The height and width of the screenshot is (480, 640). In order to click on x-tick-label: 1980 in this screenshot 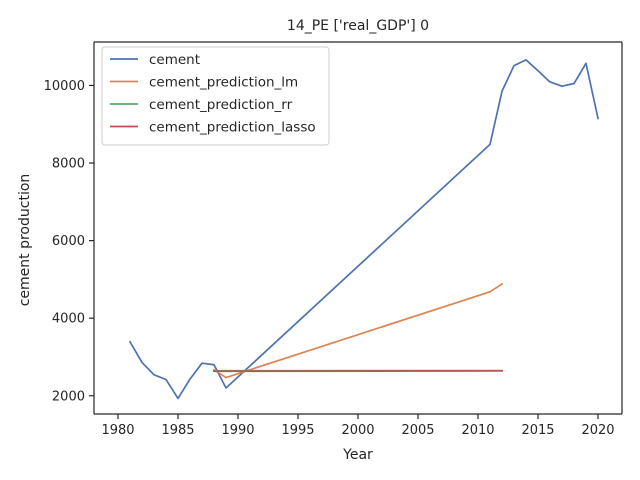, I will do `click(117, 430)`.